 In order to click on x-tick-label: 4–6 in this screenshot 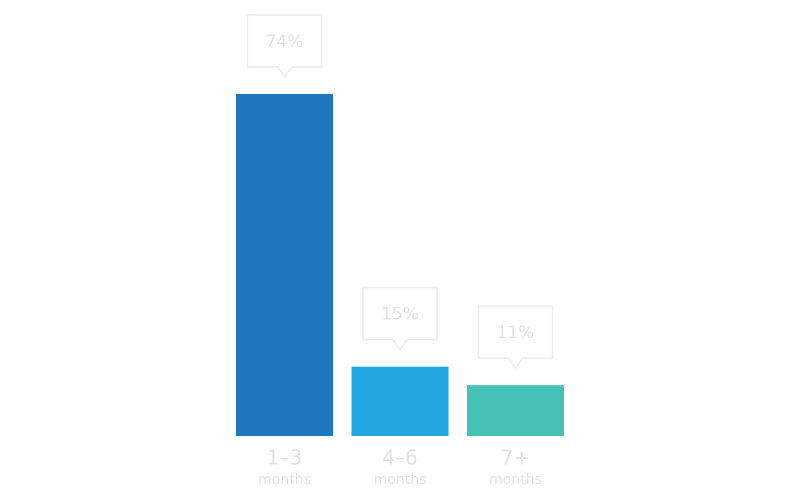, I will do `click(399, 458)`.